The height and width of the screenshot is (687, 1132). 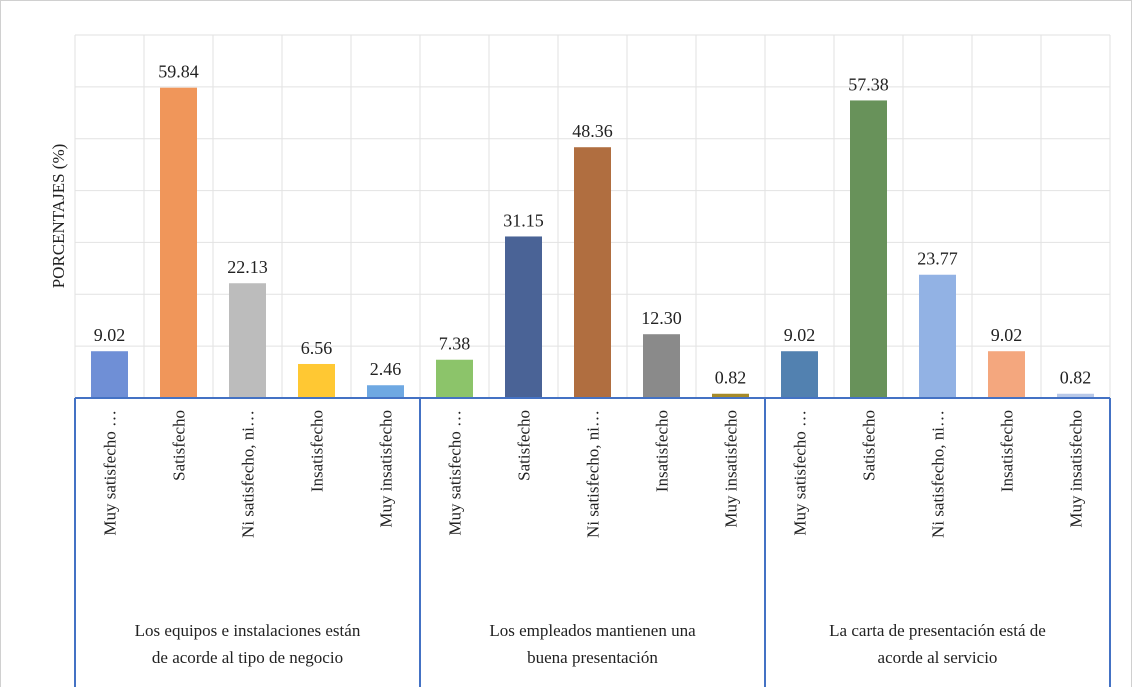 What do you see at coordinates (247, 657) in the screenshot?
I see `group-label-line: de acorde al tipo de negocio` at bounding box center [247, 657].